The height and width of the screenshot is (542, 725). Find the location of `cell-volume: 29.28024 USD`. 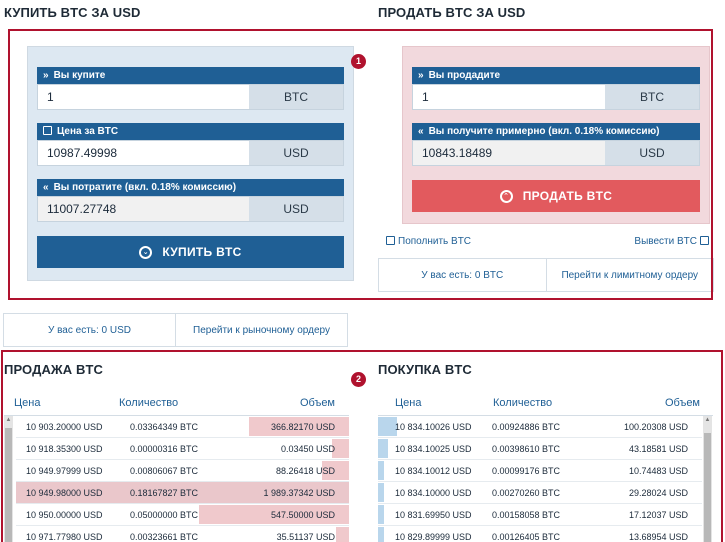

cell-volume: 29.28024 USD is located at coordinates (658, 492).